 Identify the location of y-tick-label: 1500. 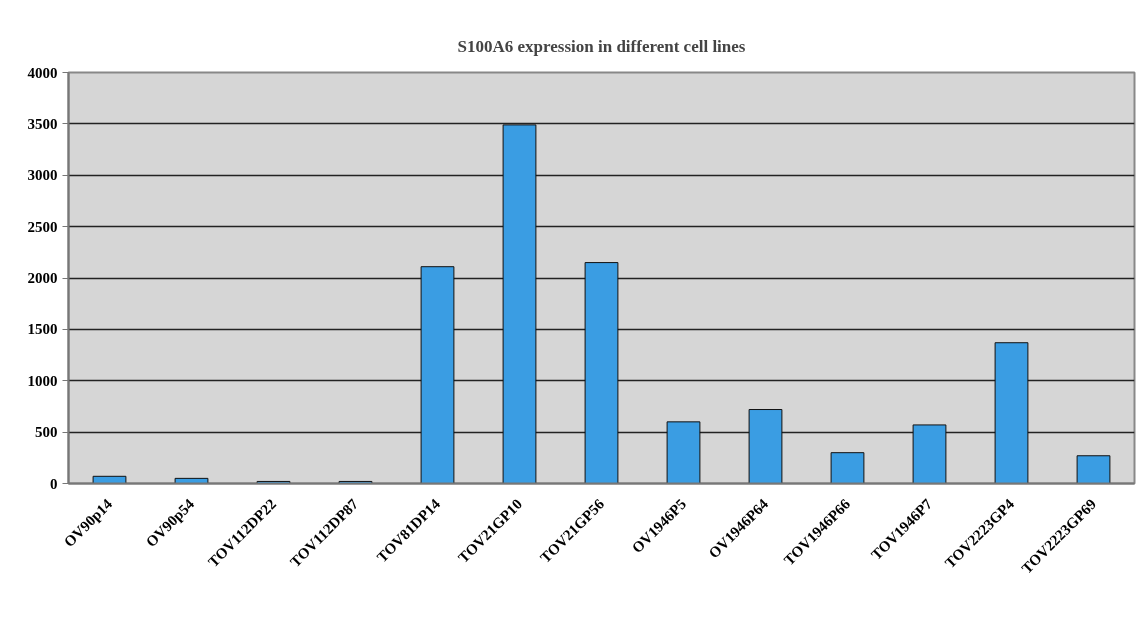
(42, 329).